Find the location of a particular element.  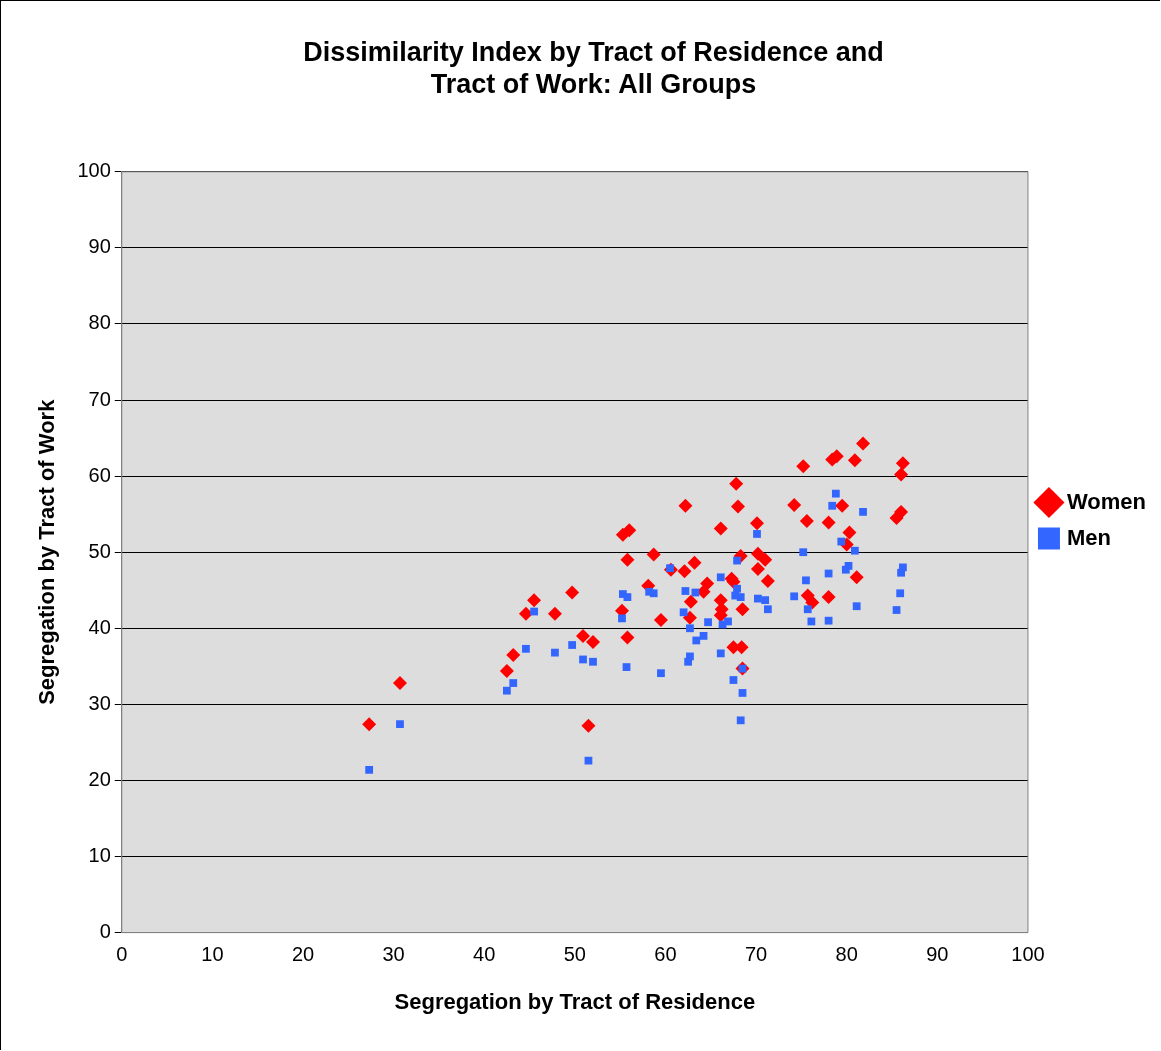

x-tick-label: 70 is located at coordinates (756, 954).